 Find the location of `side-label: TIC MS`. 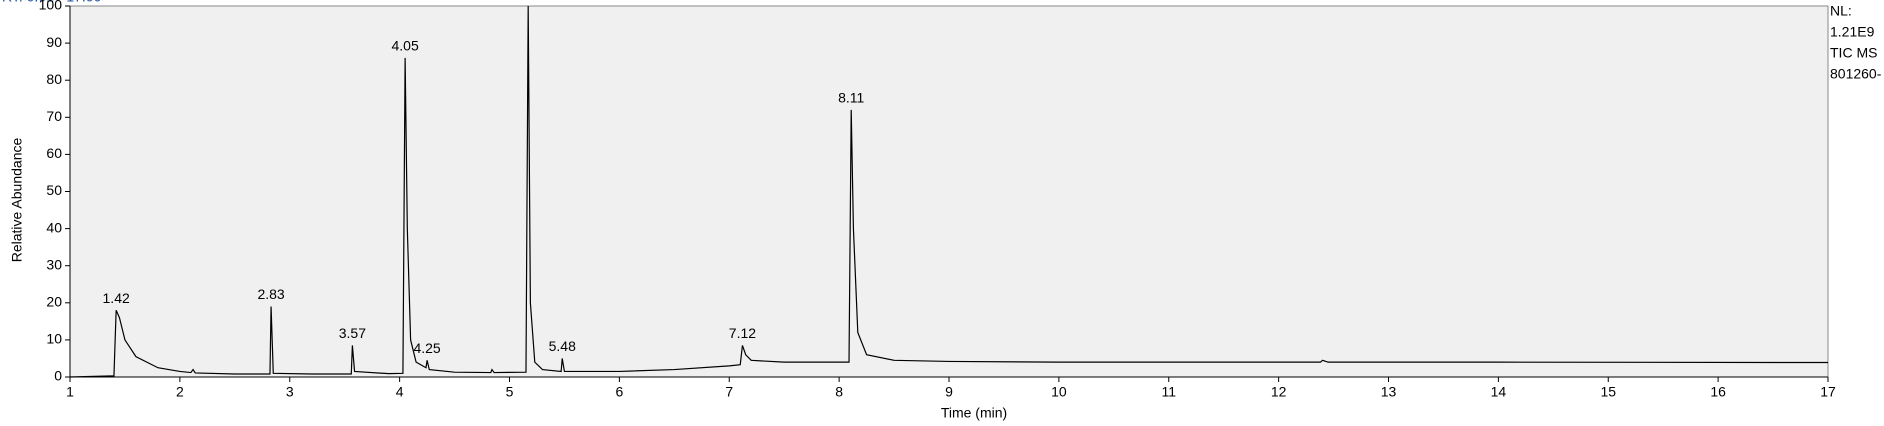

side-label: TIC MS is located at coordinates (1853, 53).